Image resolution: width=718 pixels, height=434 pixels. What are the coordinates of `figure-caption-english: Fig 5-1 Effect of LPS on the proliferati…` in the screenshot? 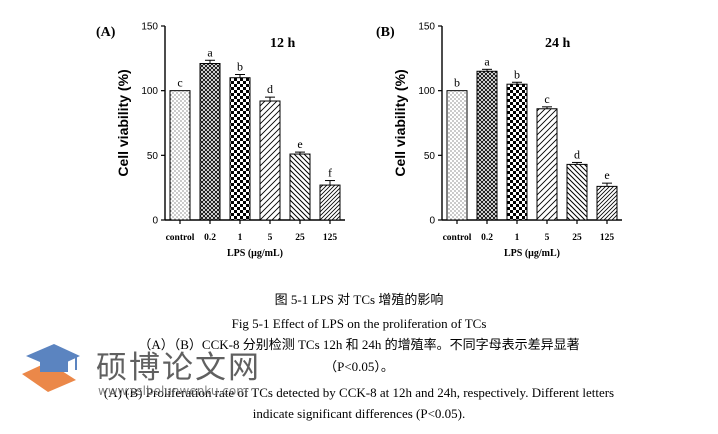 It's located at (359, 323).